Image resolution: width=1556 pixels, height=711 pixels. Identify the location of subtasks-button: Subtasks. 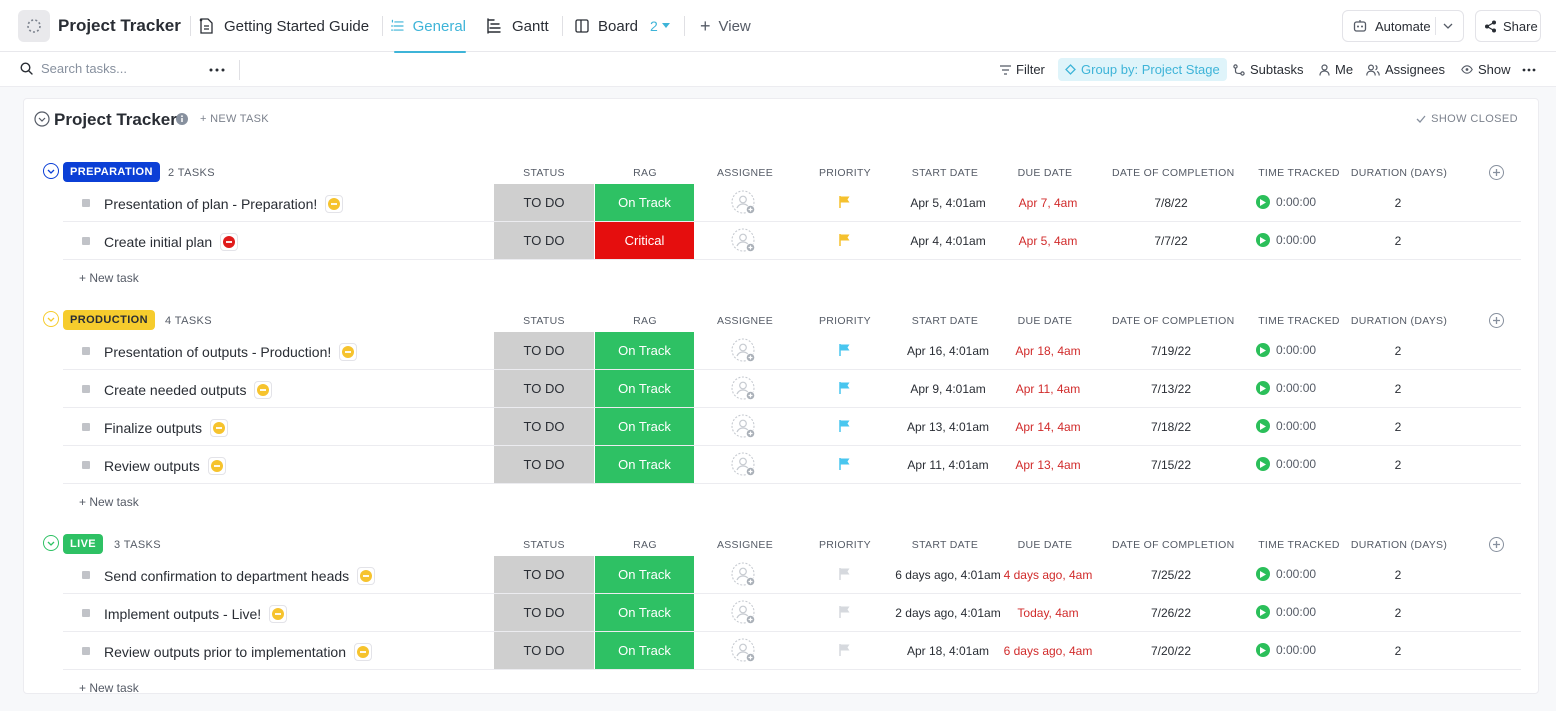
(1268, 69).